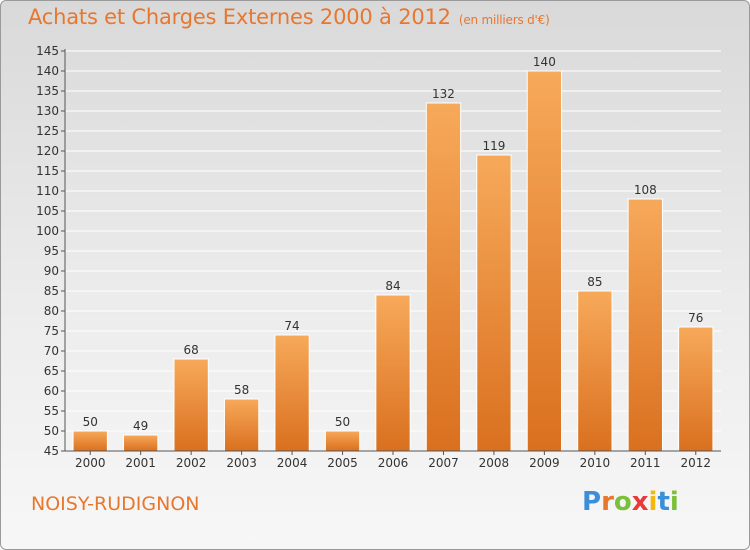 Image resolution: width=750 pixels, height=550 pixels. What do you see at coordinates (51, 351) in the screenshot?
I see `y-tick-label: 70` at bounding box center [51, 351].